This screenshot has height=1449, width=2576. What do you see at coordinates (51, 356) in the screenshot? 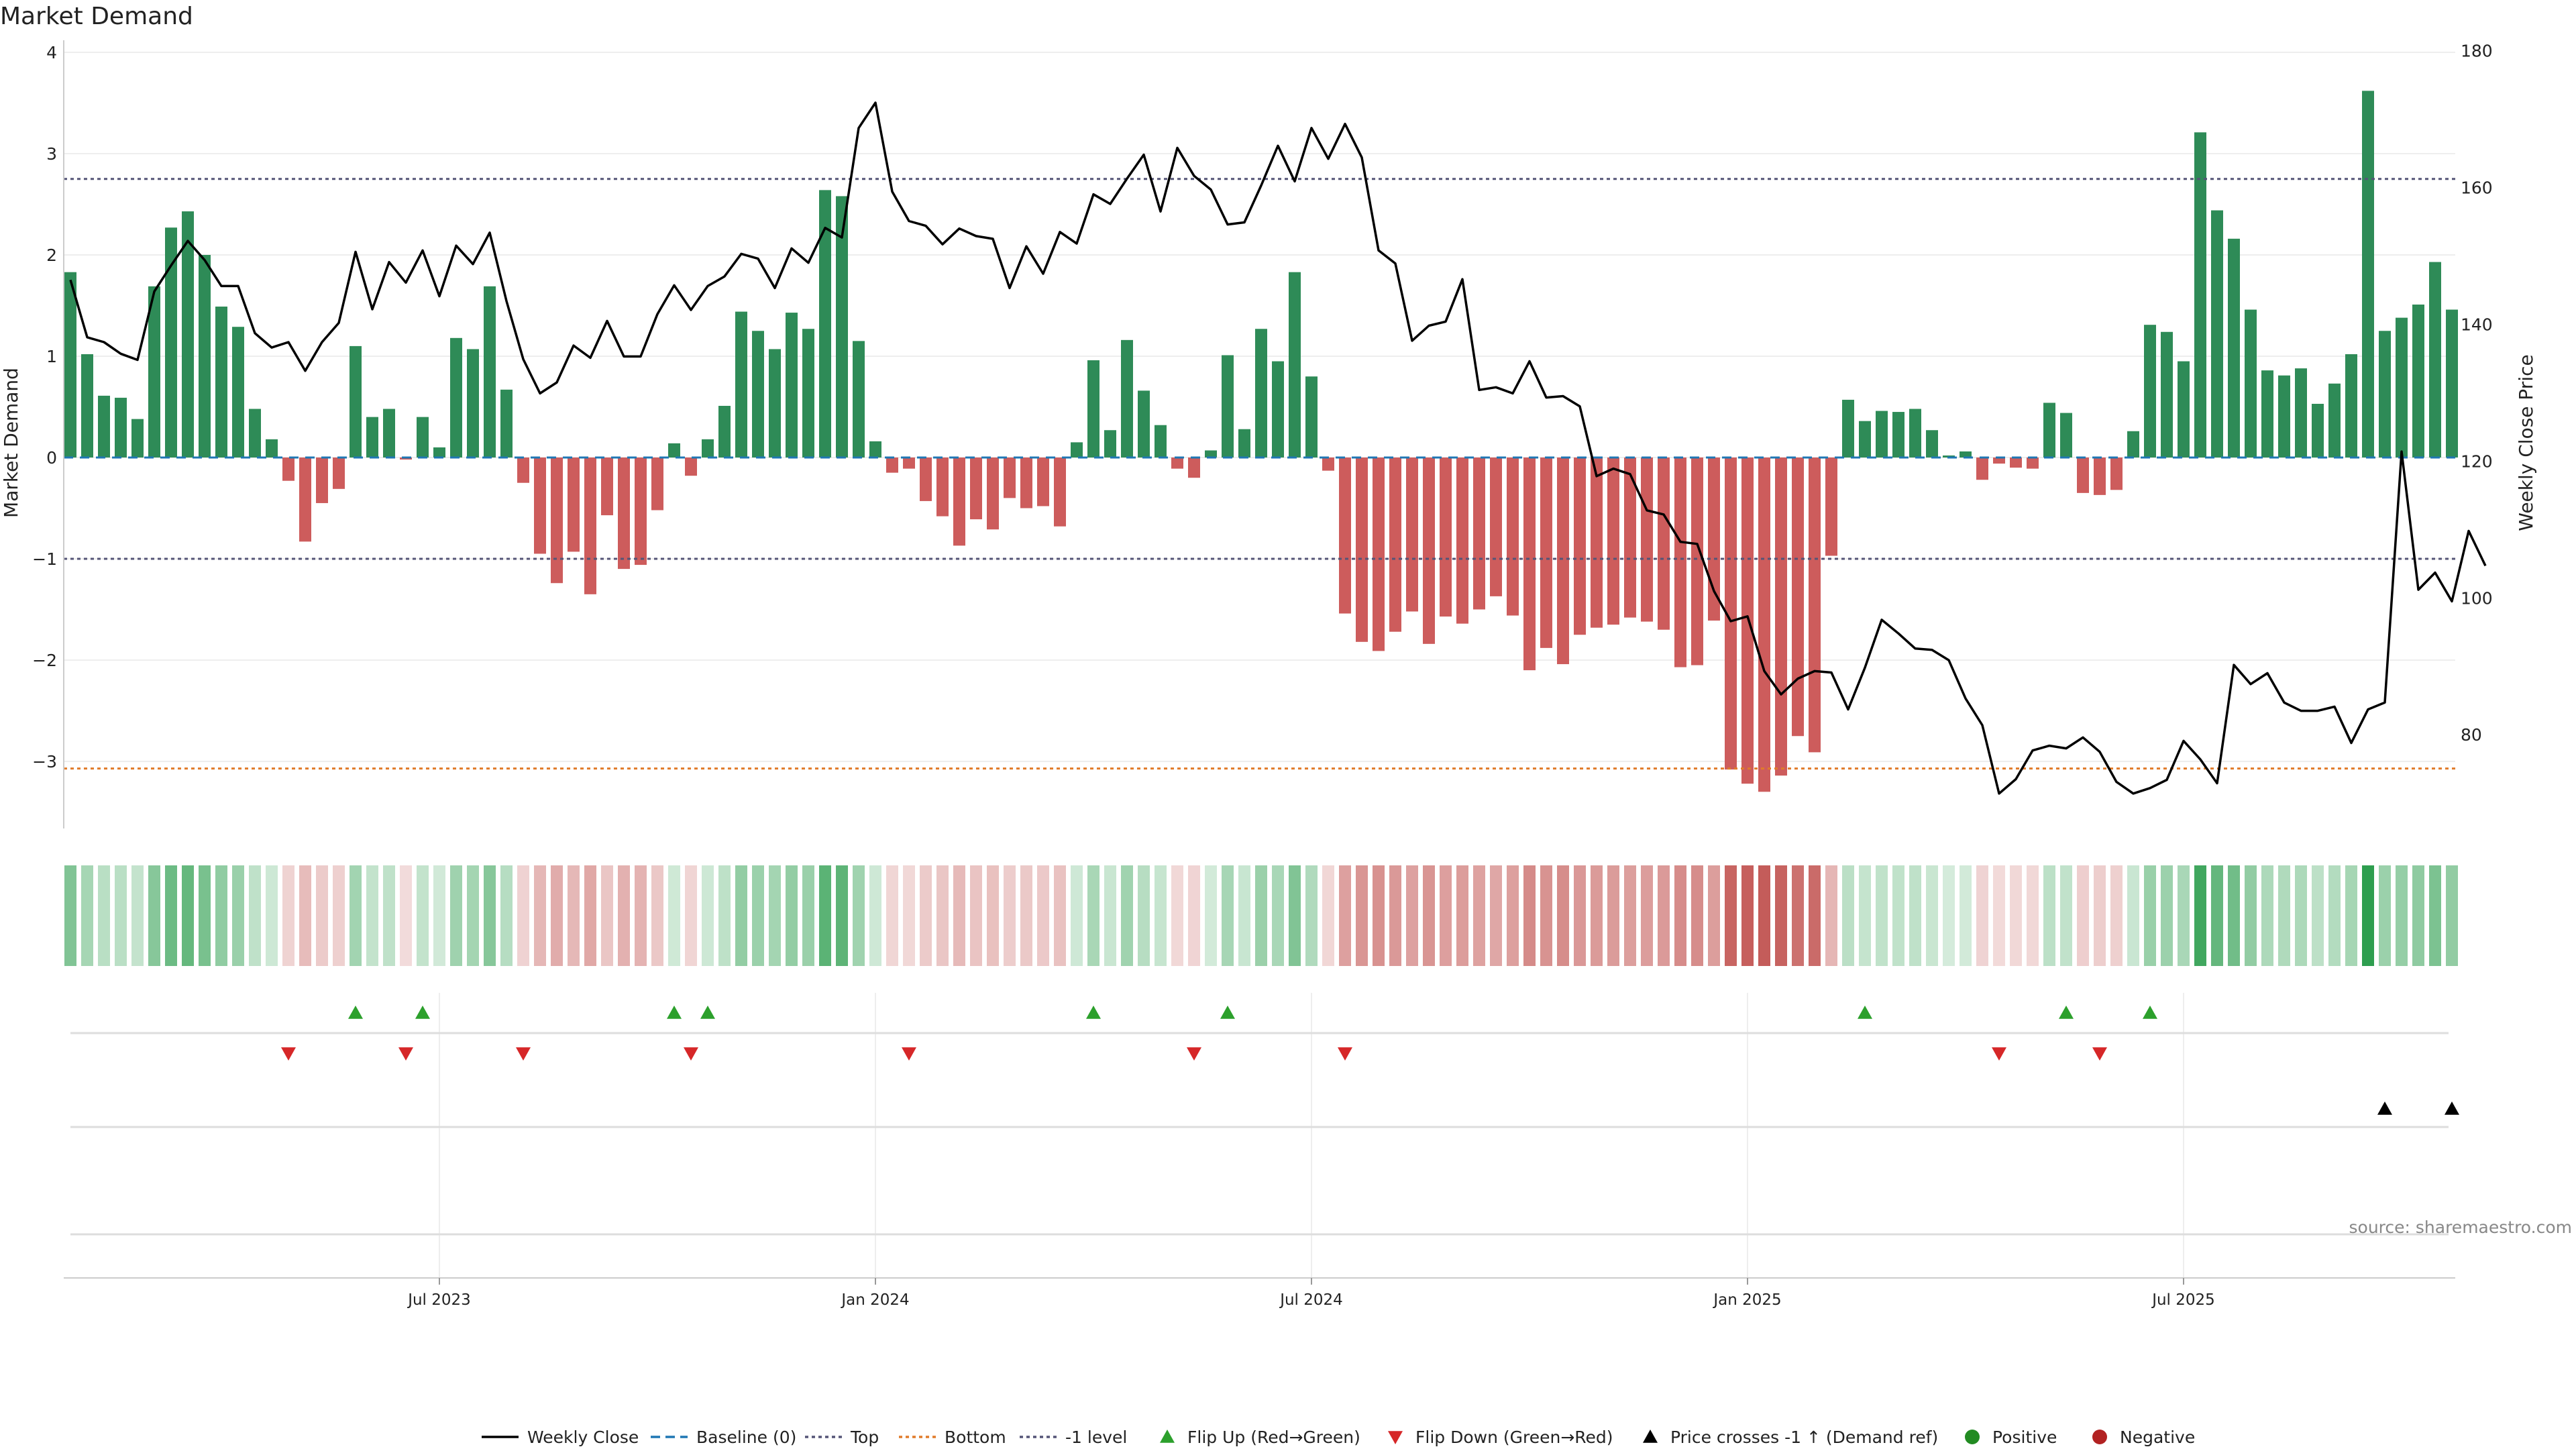
I see `y-tick-label: 1` at bounding box center [51, 356].